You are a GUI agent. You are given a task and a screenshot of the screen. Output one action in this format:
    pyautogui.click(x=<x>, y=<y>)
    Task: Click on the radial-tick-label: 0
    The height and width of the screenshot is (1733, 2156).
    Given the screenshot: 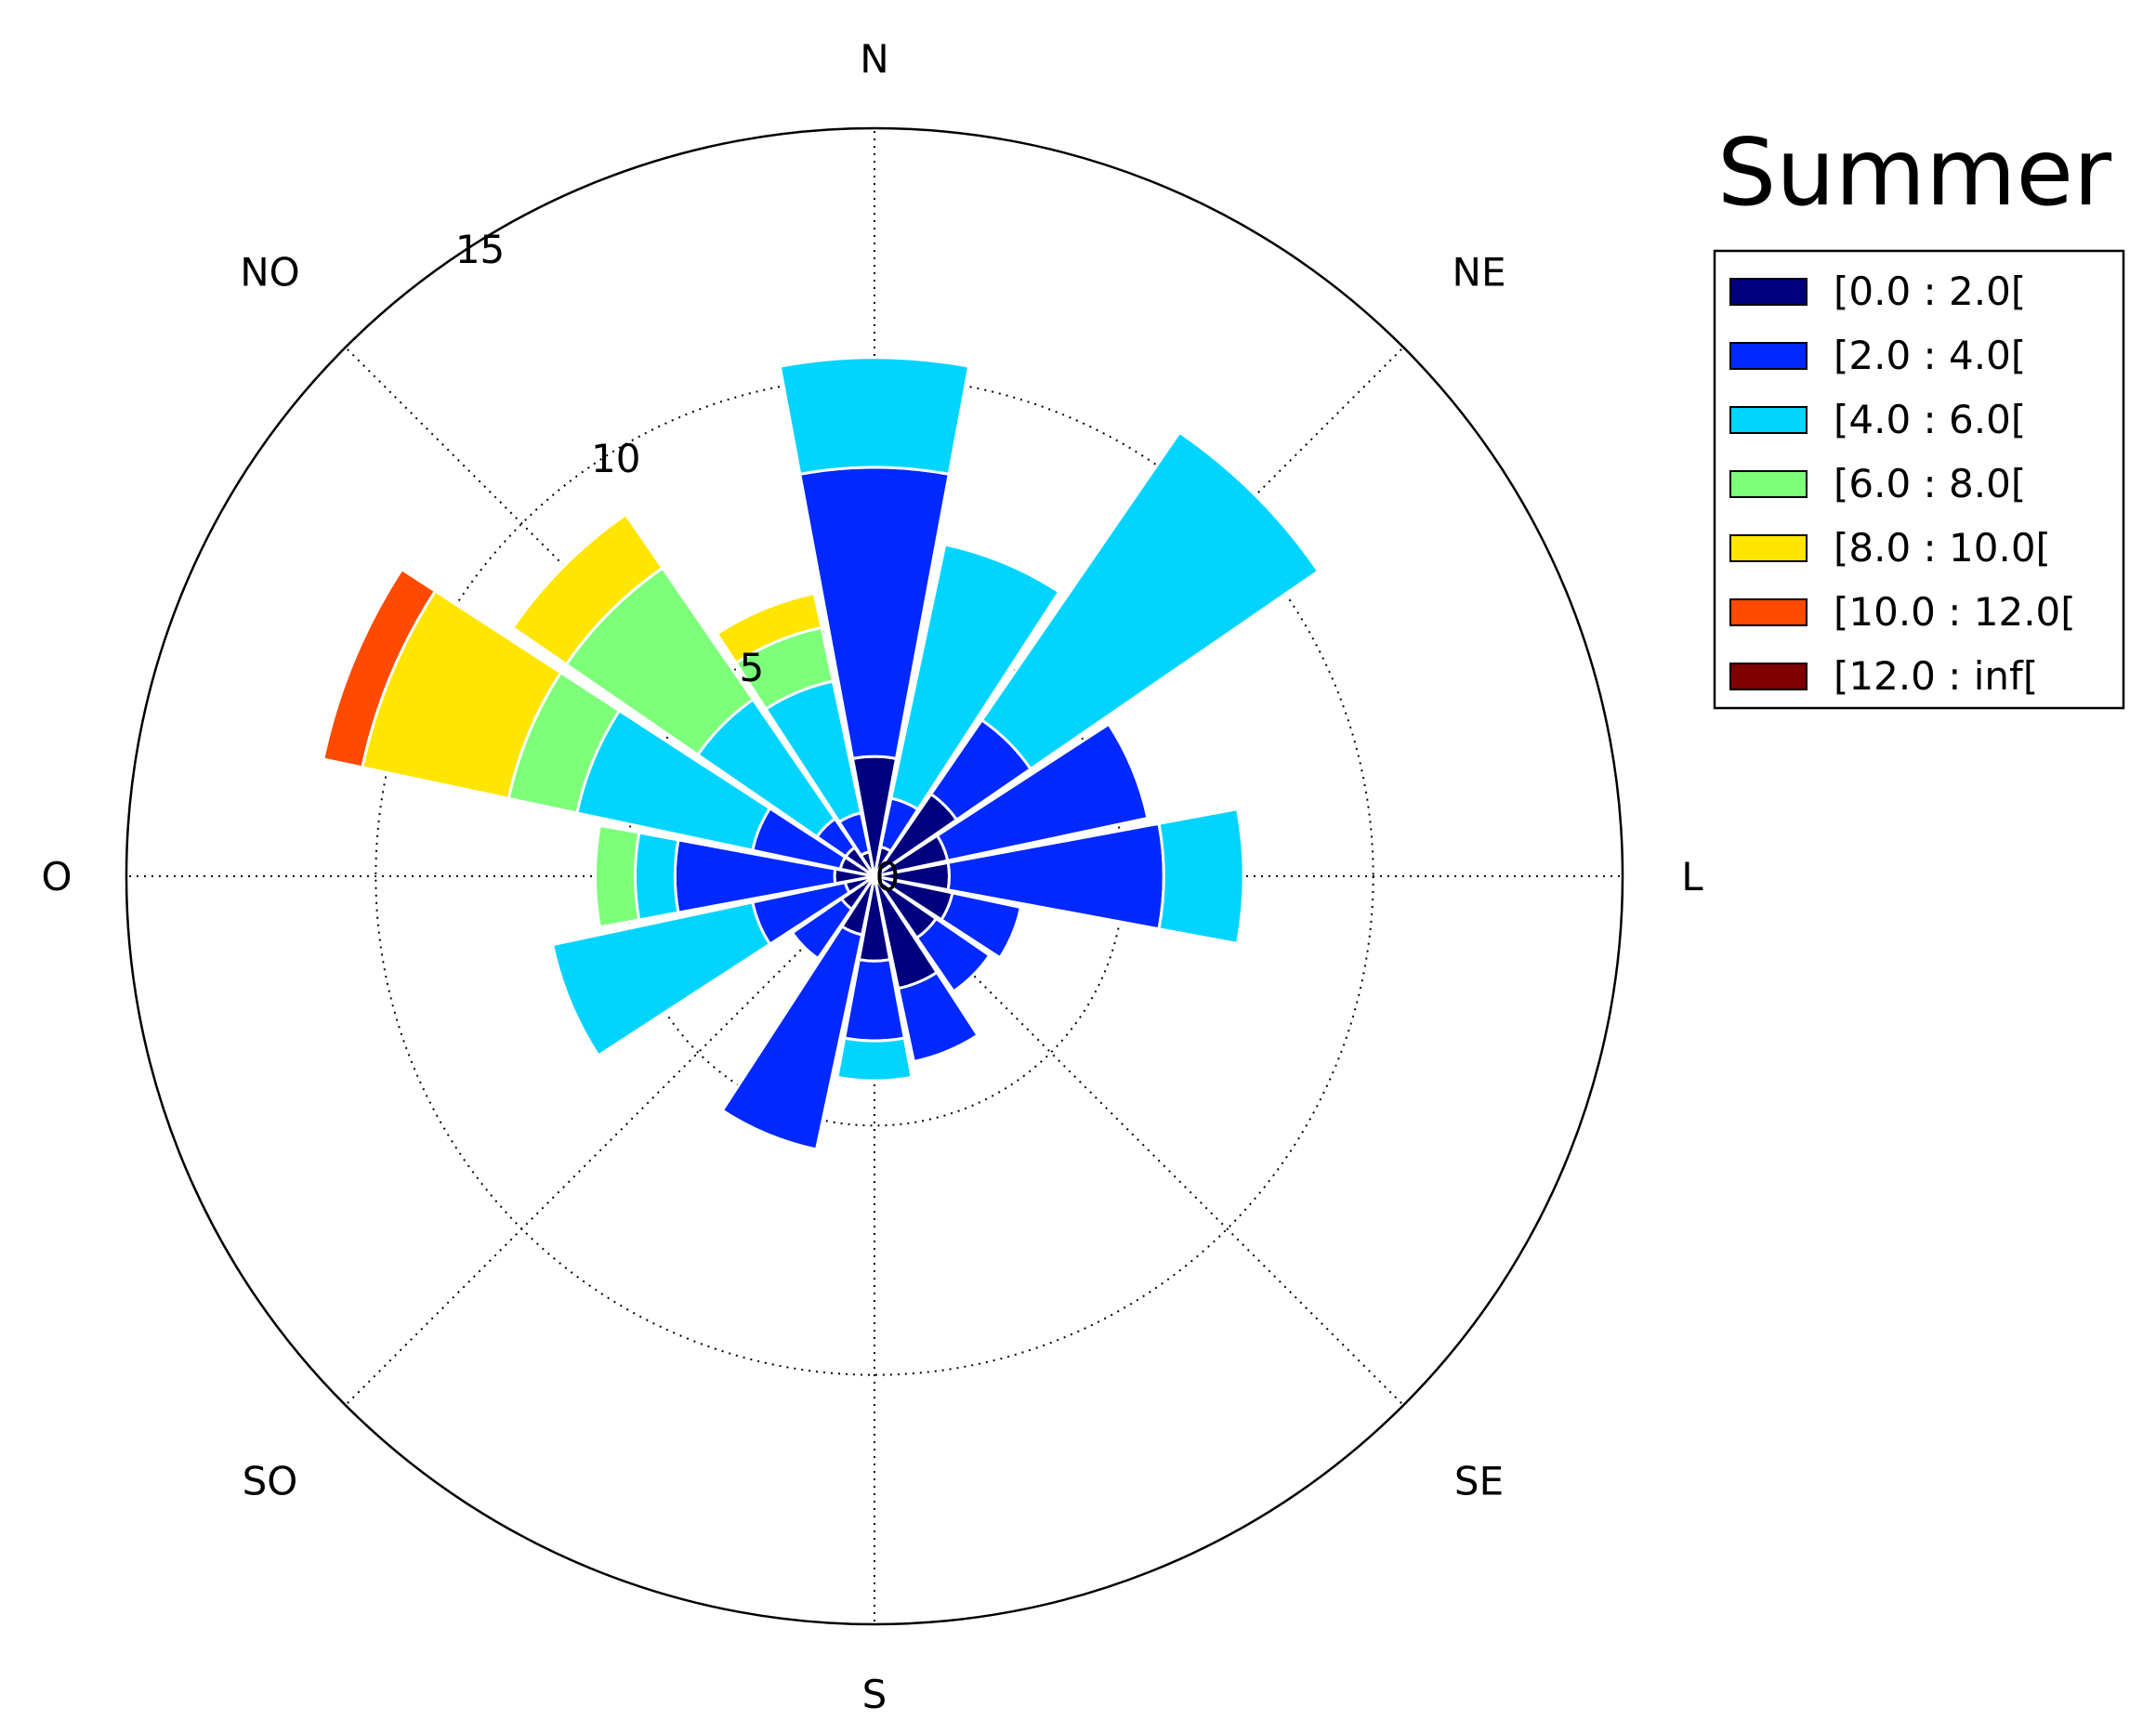 What is the action you would take?
    pyautogui.click(x=888, y=876)
    